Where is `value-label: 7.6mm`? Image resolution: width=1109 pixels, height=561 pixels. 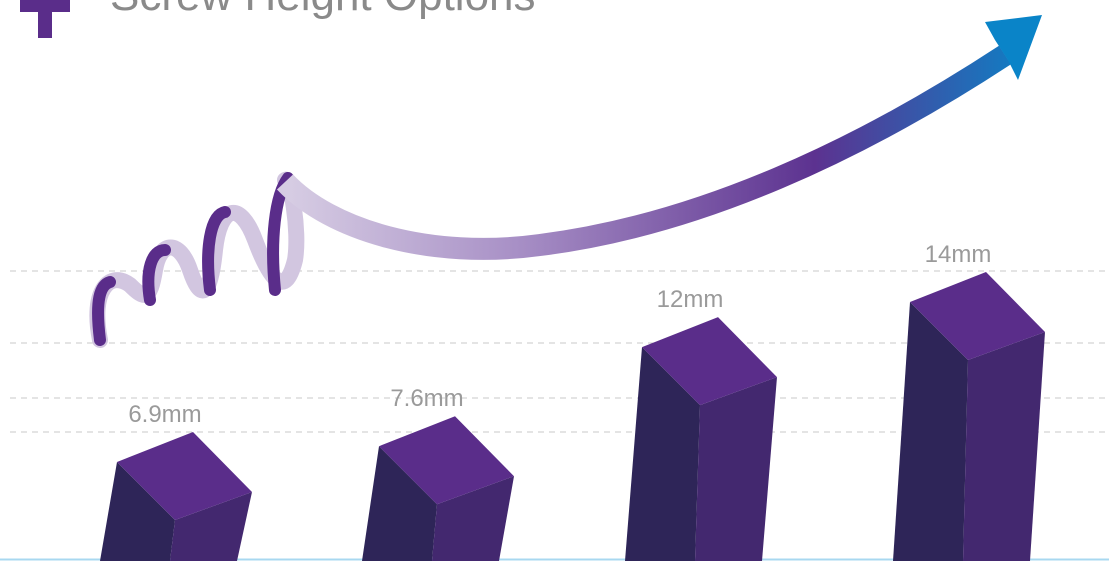 value-label: 7.6mm is located at coordinates (426, 398).